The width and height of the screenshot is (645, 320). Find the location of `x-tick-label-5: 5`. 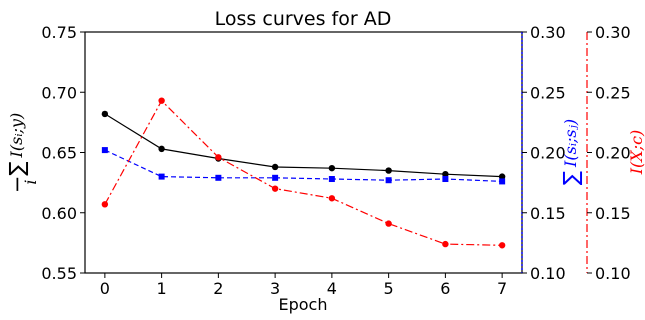

x-tick-label-5: 5 is located at coordinates (389, 288).